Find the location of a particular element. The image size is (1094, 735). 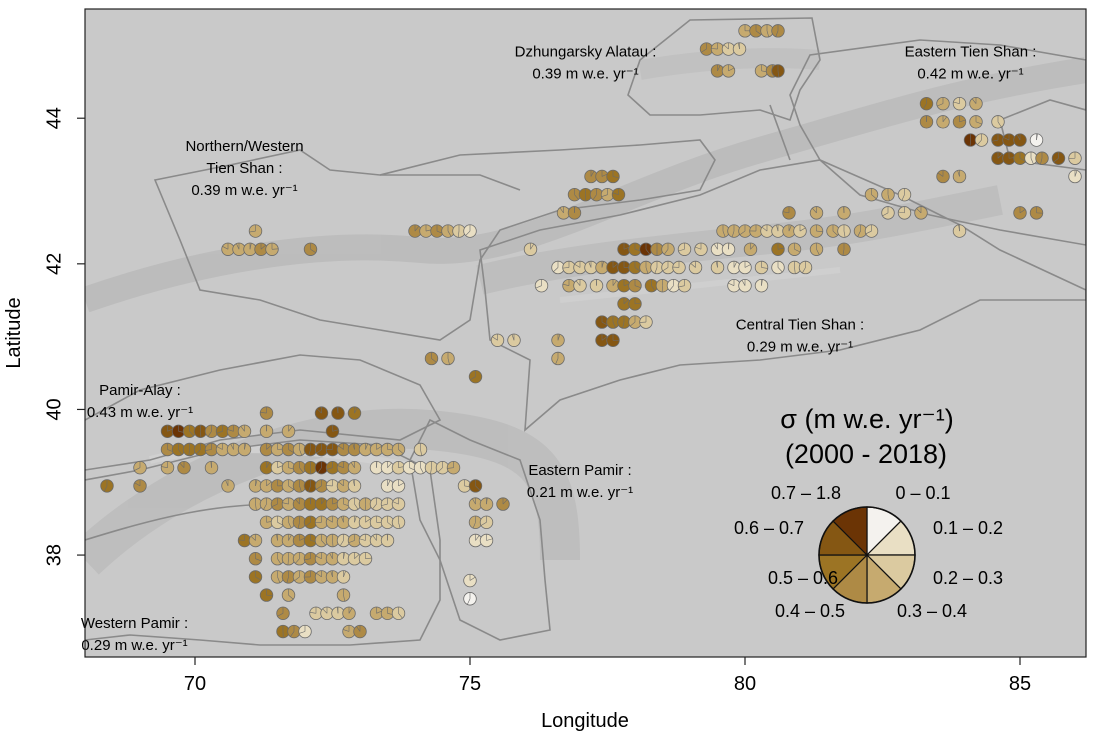

region-label-name: Northern/Western is located at coordinates (244, 146).